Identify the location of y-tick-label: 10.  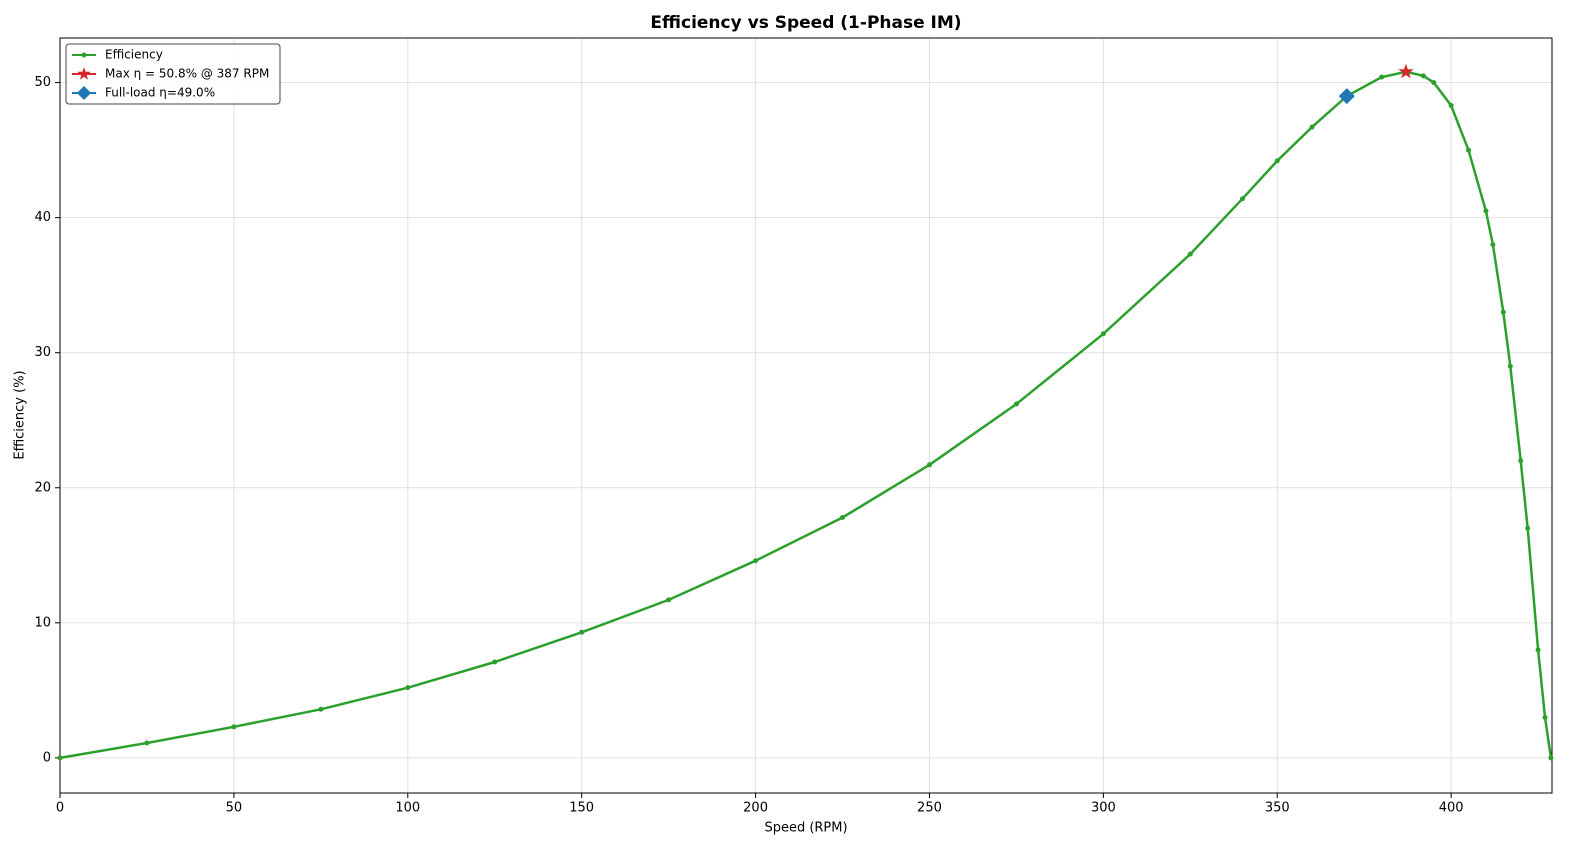
(42, 622).